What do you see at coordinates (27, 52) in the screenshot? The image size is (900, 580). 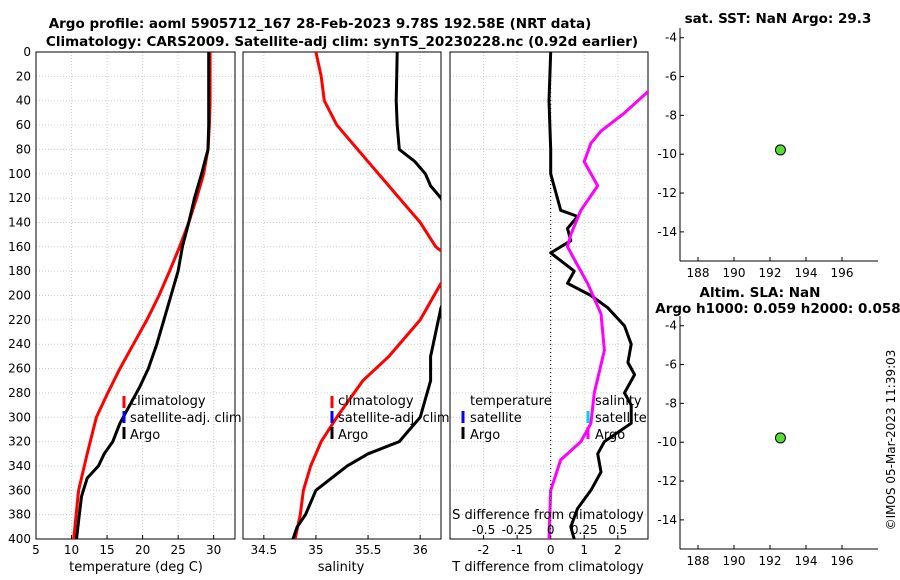 I see `y-tick-label: 0` at bounding box center [27, 52].